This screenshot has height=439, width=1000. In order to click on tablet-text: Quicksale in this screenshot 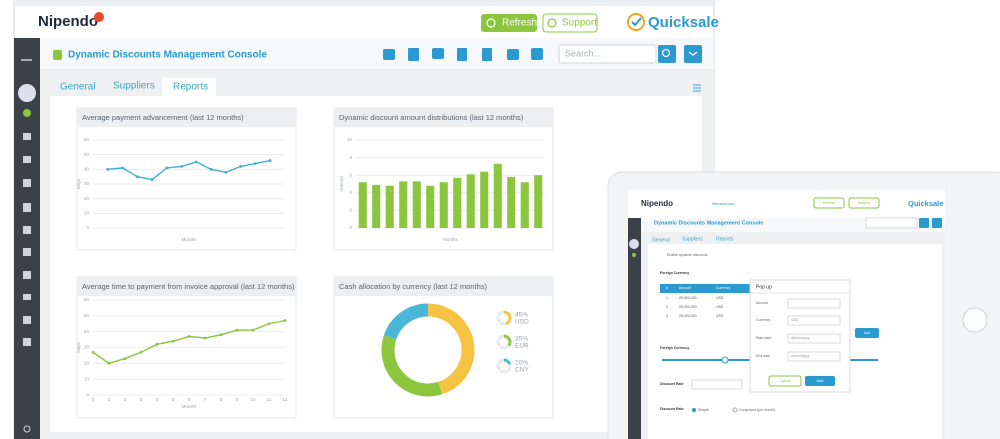, I will do `click(925, 203)`.